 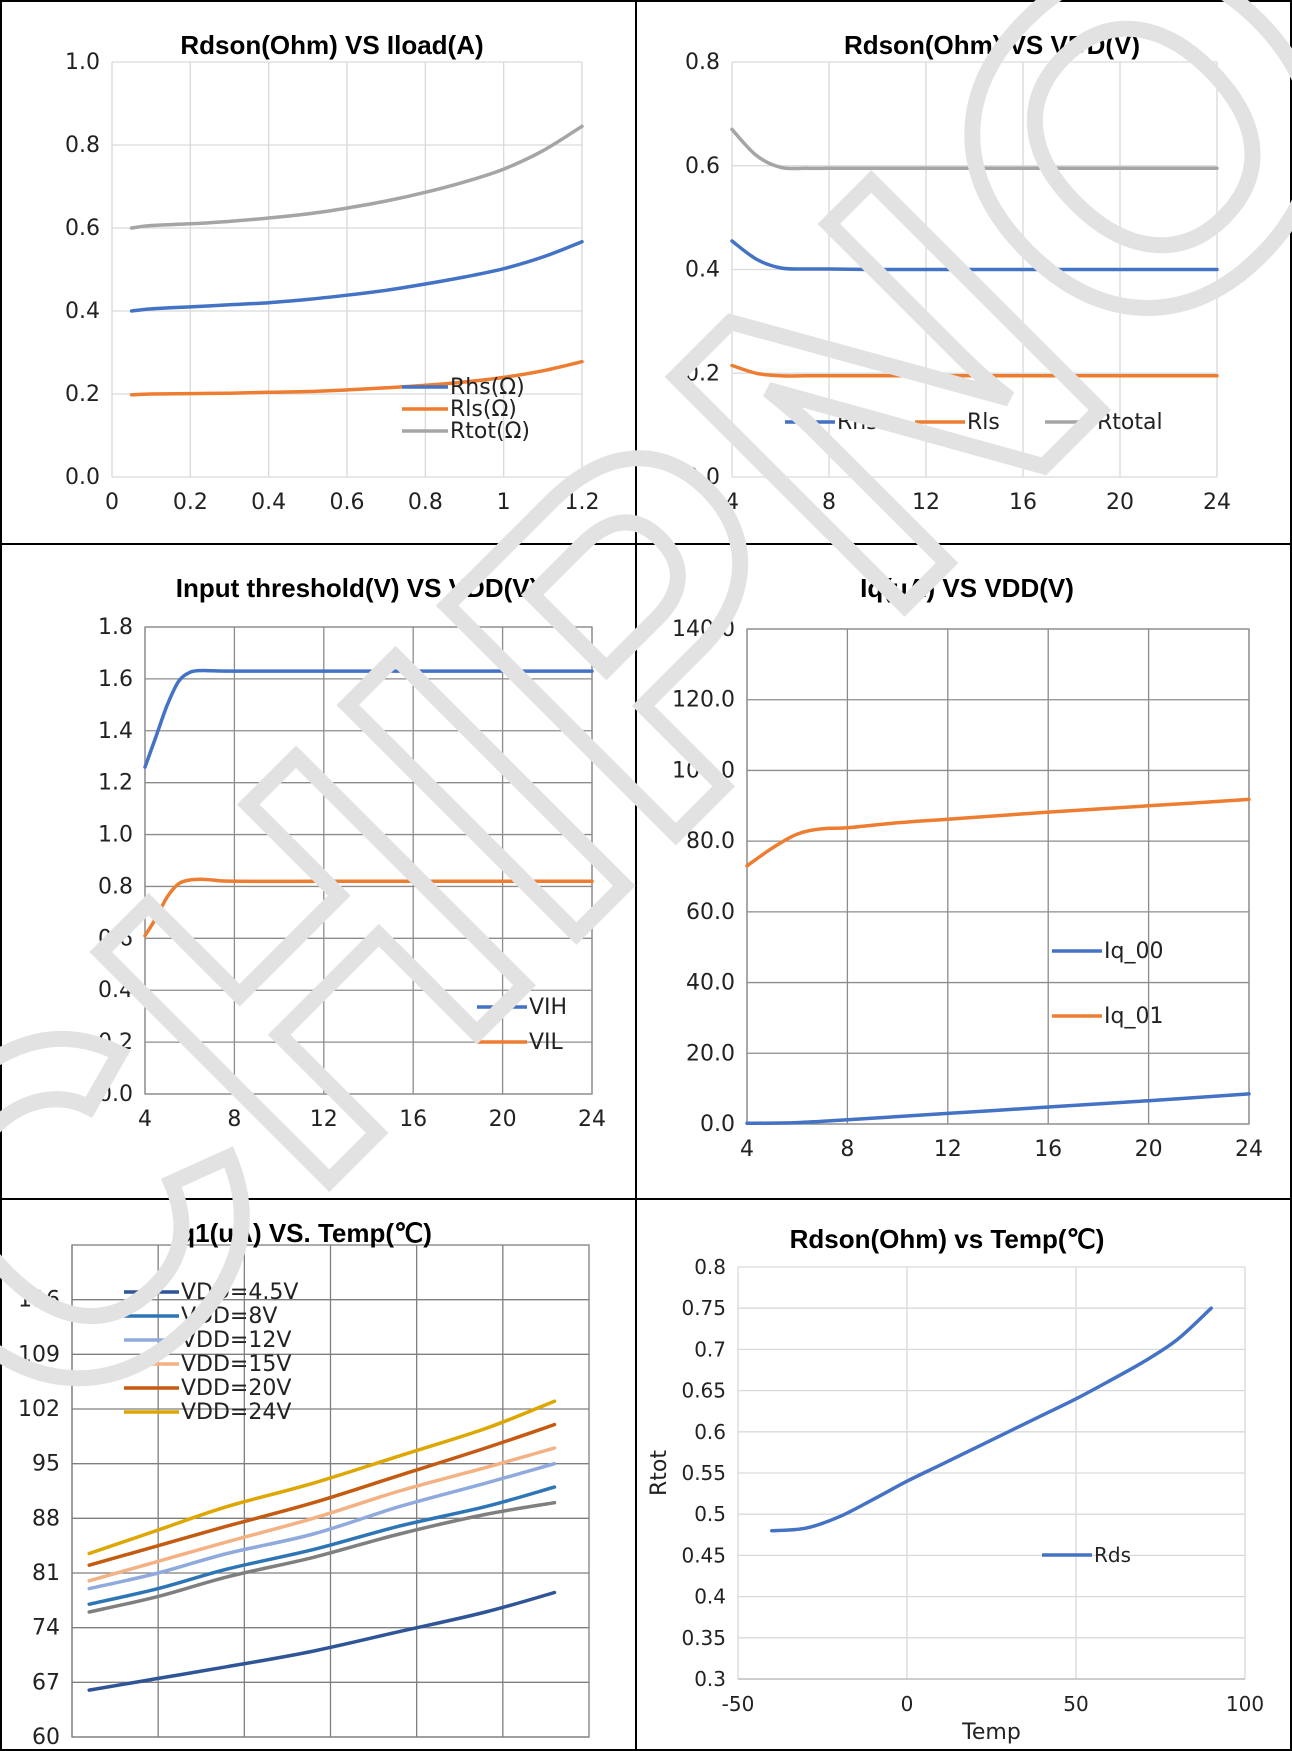 What do you see at coordinates (710, 1053) in the screenshot?
I see `y-tick-label: 20.0` at bounding box center [710, 1053].